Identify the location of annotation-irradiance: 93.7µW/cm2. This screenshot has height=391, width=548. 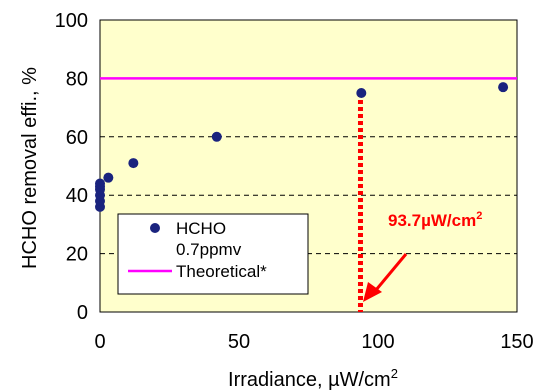
(435, 220).